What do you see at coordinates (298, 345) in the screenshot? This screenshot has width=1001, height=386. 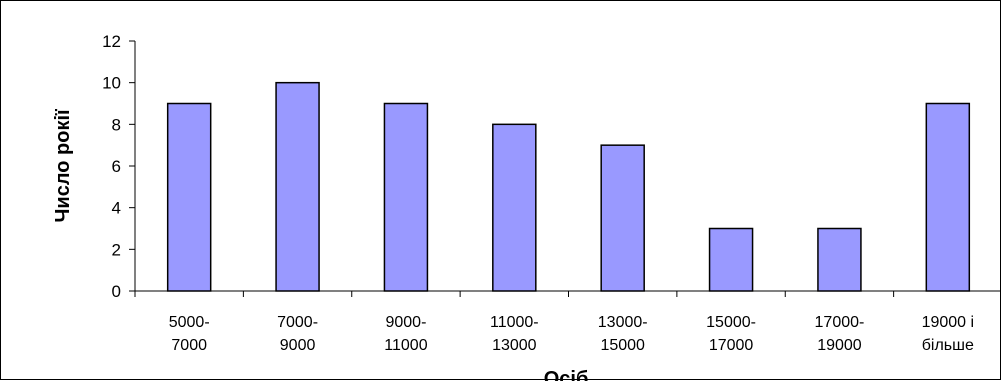 I see `x-category-label-line: 9000` at bounding box center [298, 345].